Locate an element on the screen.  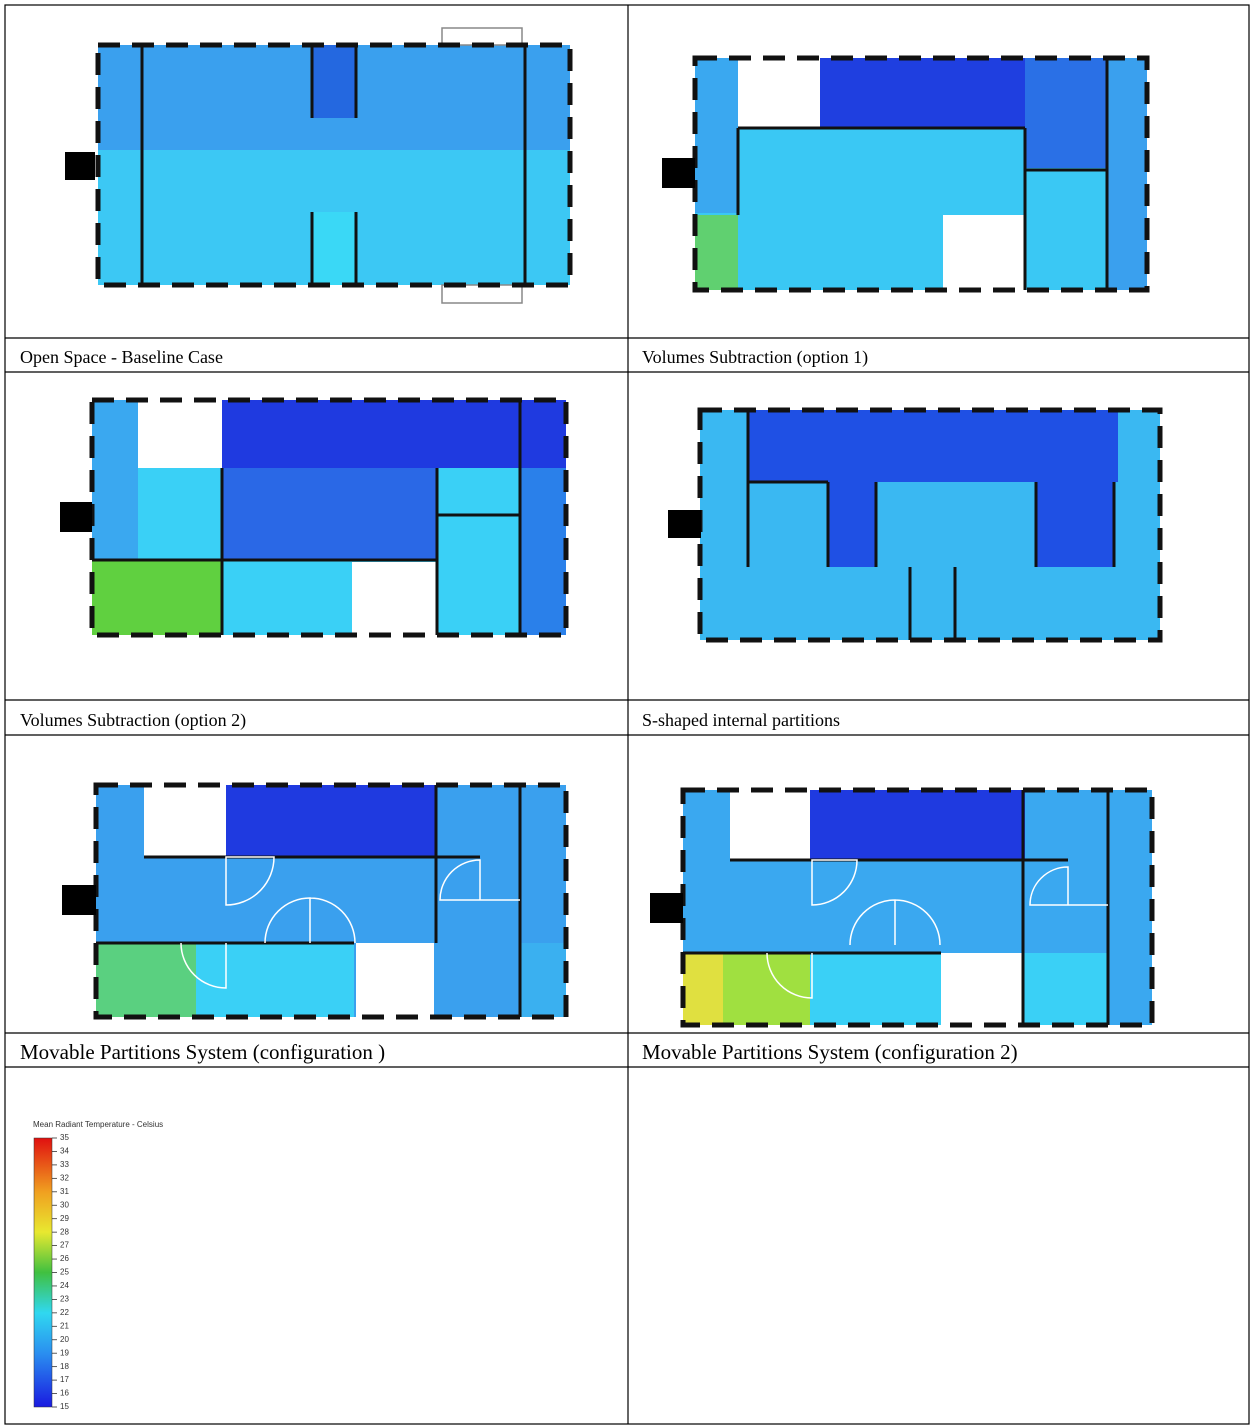
tick-label: 30 is located at coordinates (64, 1204).